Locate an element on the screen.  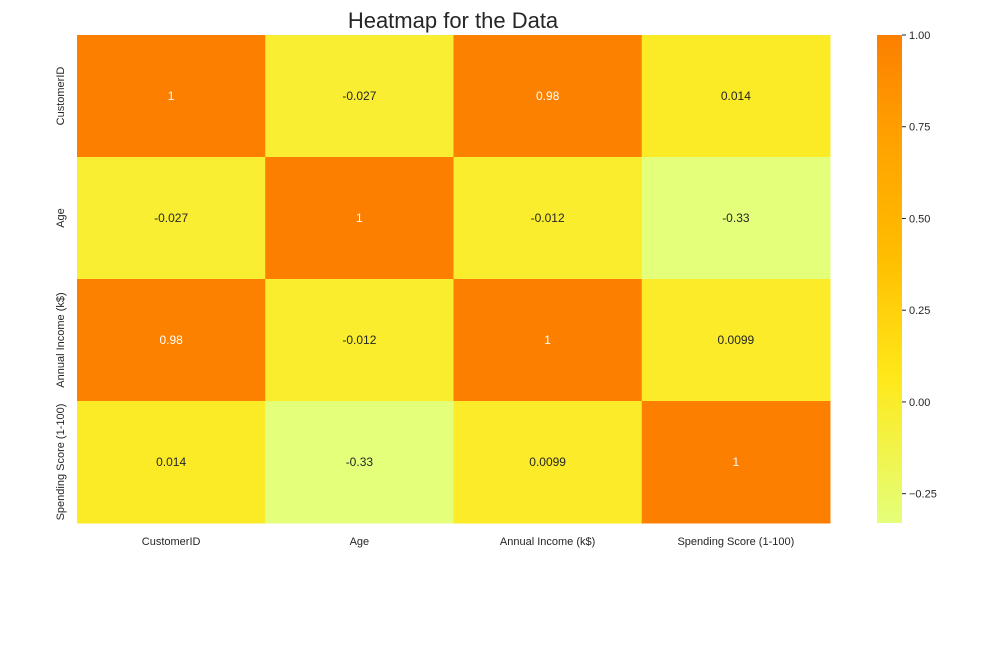
x-tick-label: Annual Income (k$) is located at coordinates (547, 542).